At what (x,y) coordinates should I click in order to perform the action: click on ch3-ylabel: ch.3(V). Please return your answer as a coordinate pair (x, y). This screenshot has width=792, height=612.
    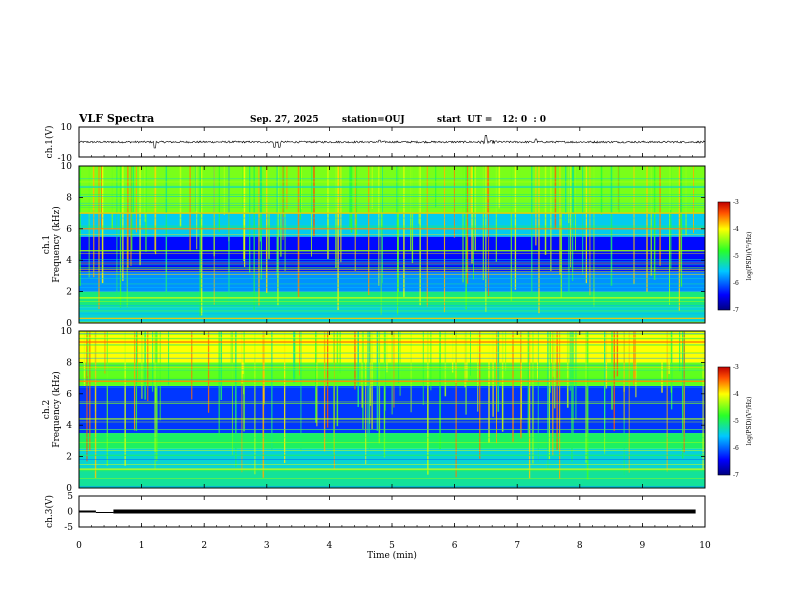
    Looking at the image, I should click on (49, 511).